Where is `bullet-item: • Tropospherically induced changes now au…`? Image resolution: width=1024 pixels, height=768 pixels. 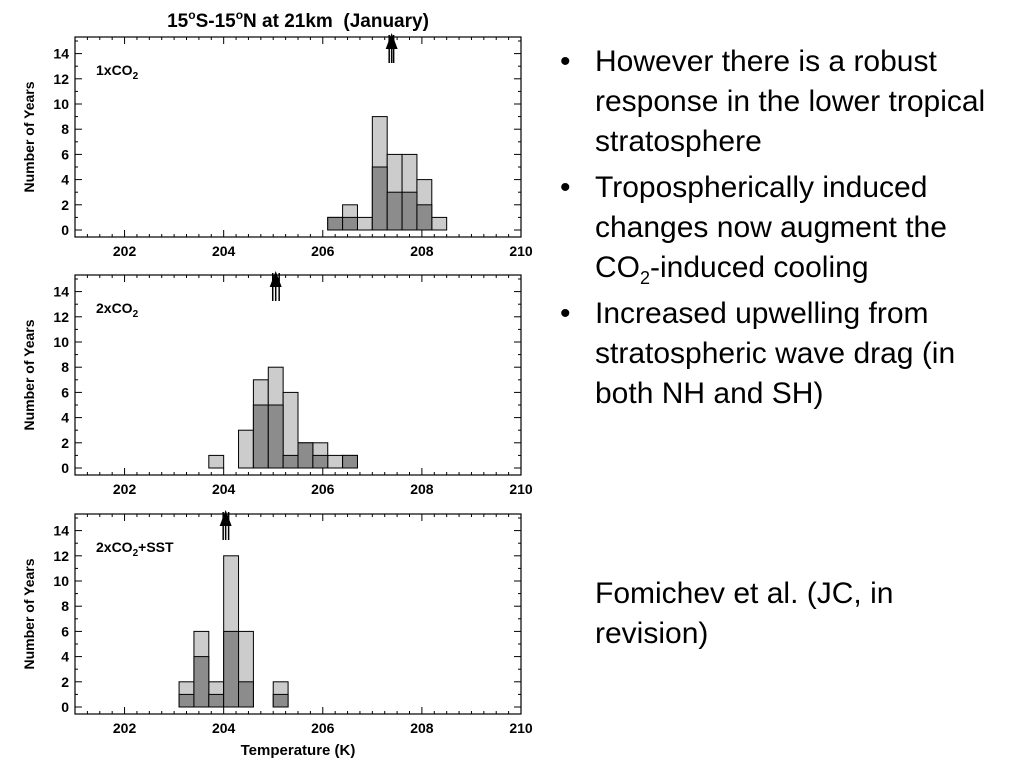 bullet-item: • Tropospherically induced changes now au… is located at coordinates (778, 228).